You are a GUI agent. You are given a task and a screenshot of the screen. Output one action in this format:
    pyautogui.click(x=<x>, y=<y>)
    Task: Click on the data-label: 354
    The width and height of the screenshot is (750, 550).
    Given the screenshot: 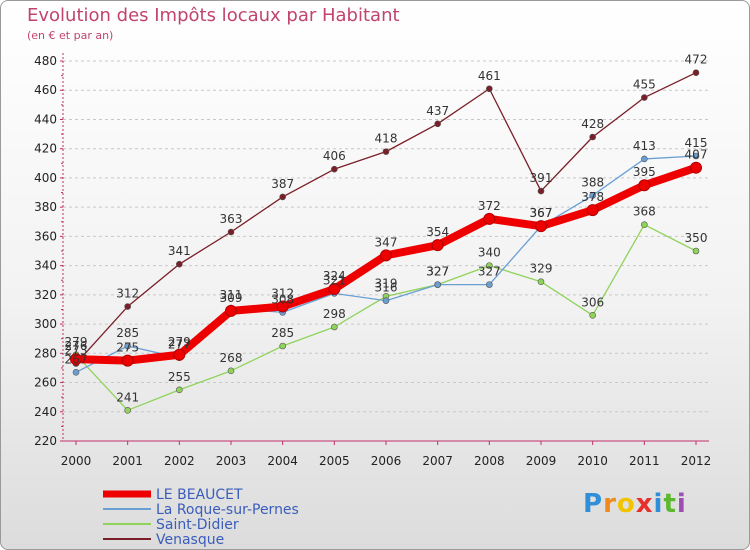 What is the action you would take?
    pyautogui.click(x=437, y=232)
    